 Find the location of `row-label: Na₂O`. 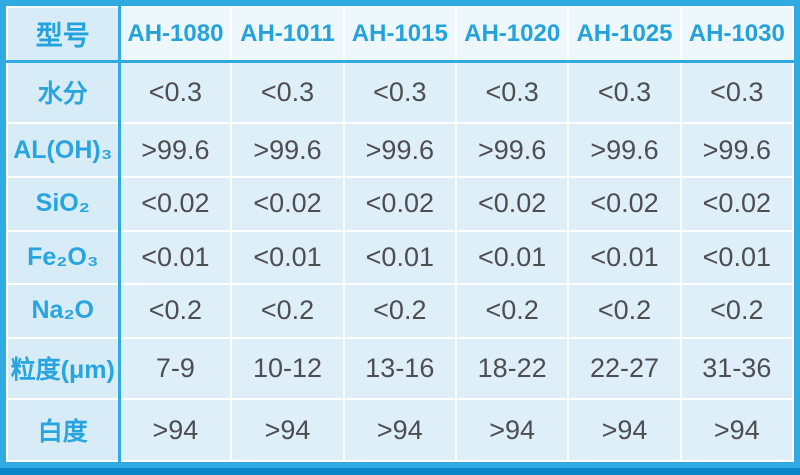

row-label: Na₂O is located at coordinates (63, 311).